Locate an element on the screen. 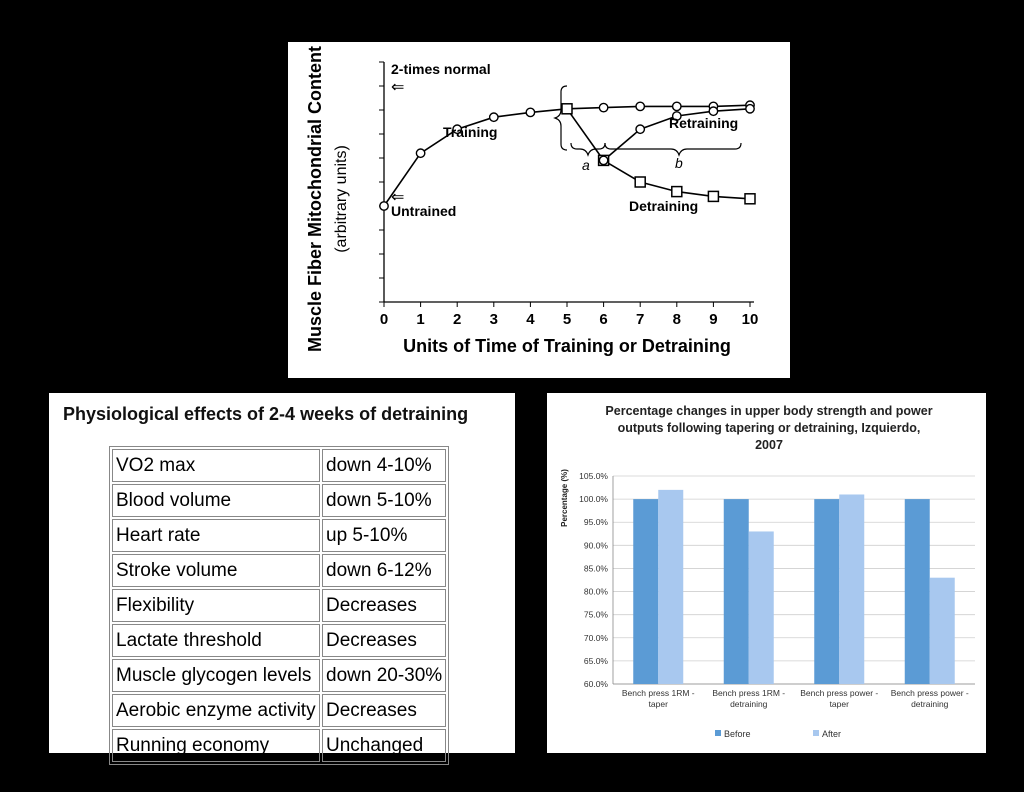  table-row: Flexibility Decreases is located at coordinates (279, 605).